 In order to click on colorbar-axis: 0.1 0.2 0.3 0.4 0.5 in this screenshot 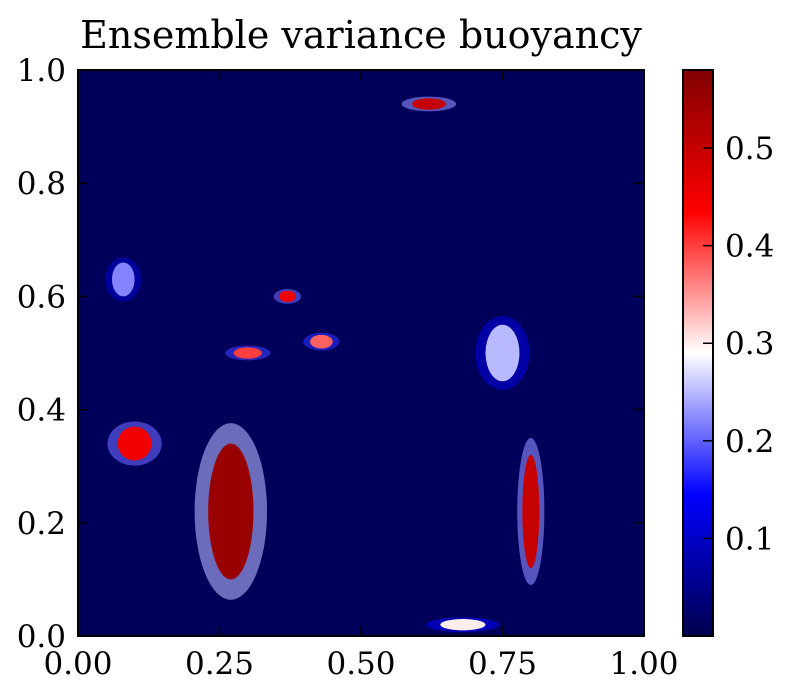, I will do `click(738, 344)`.